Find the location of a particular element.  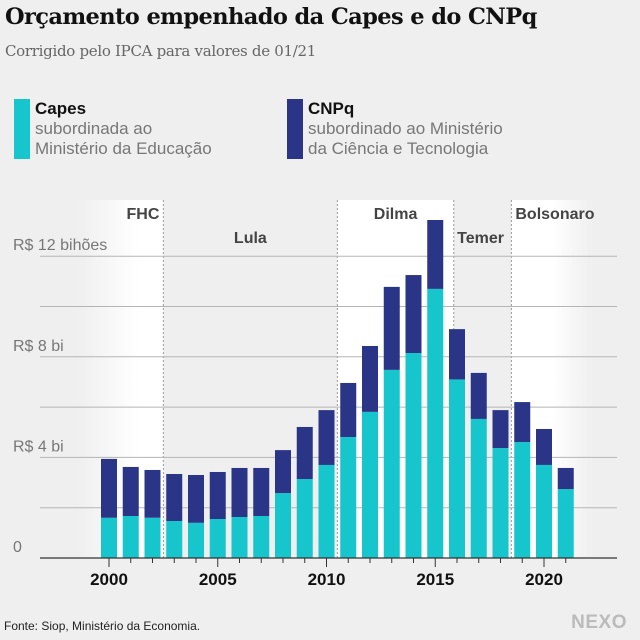

period-label-bolsonaro: Bolsonaro is located at coordinates (554, 214).